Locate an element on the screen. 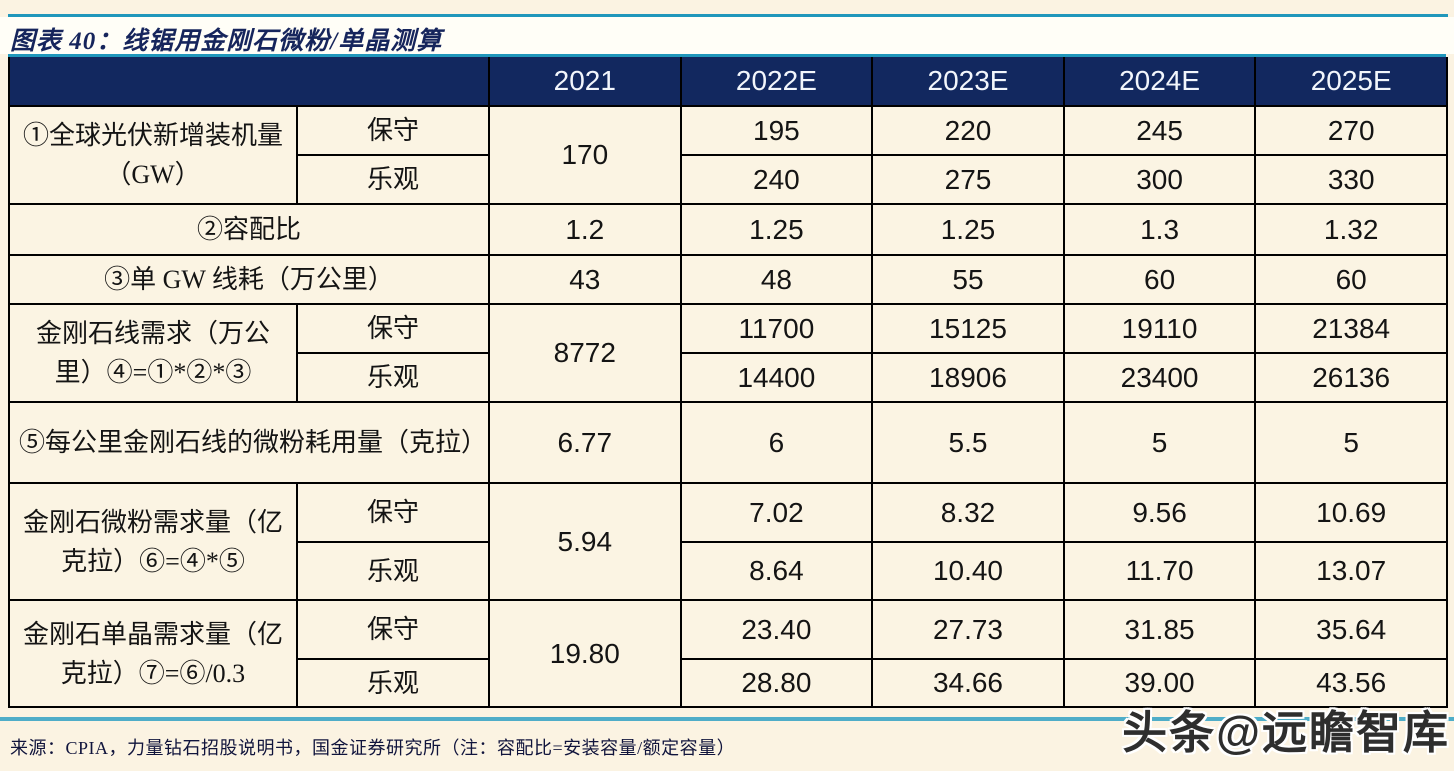 Image resolution: width=1454 pixels, height=771 pixels. value-cell: 245 is located at coordinates (1159, 130).